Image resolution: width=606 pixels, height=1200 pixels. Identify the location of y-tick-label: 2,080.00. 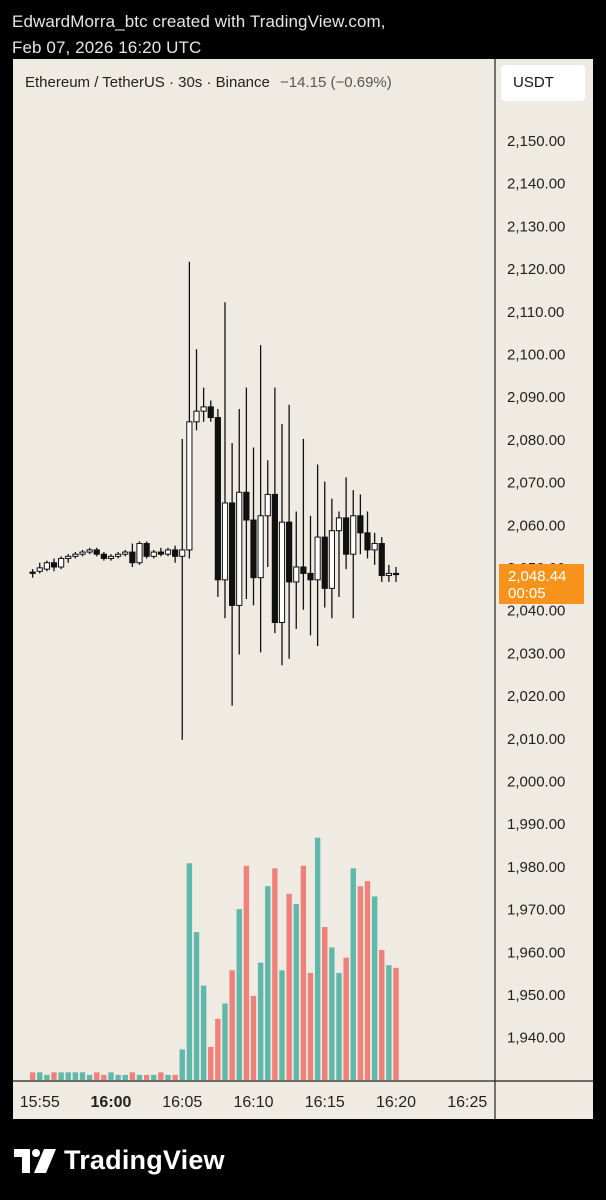
(536, 440).